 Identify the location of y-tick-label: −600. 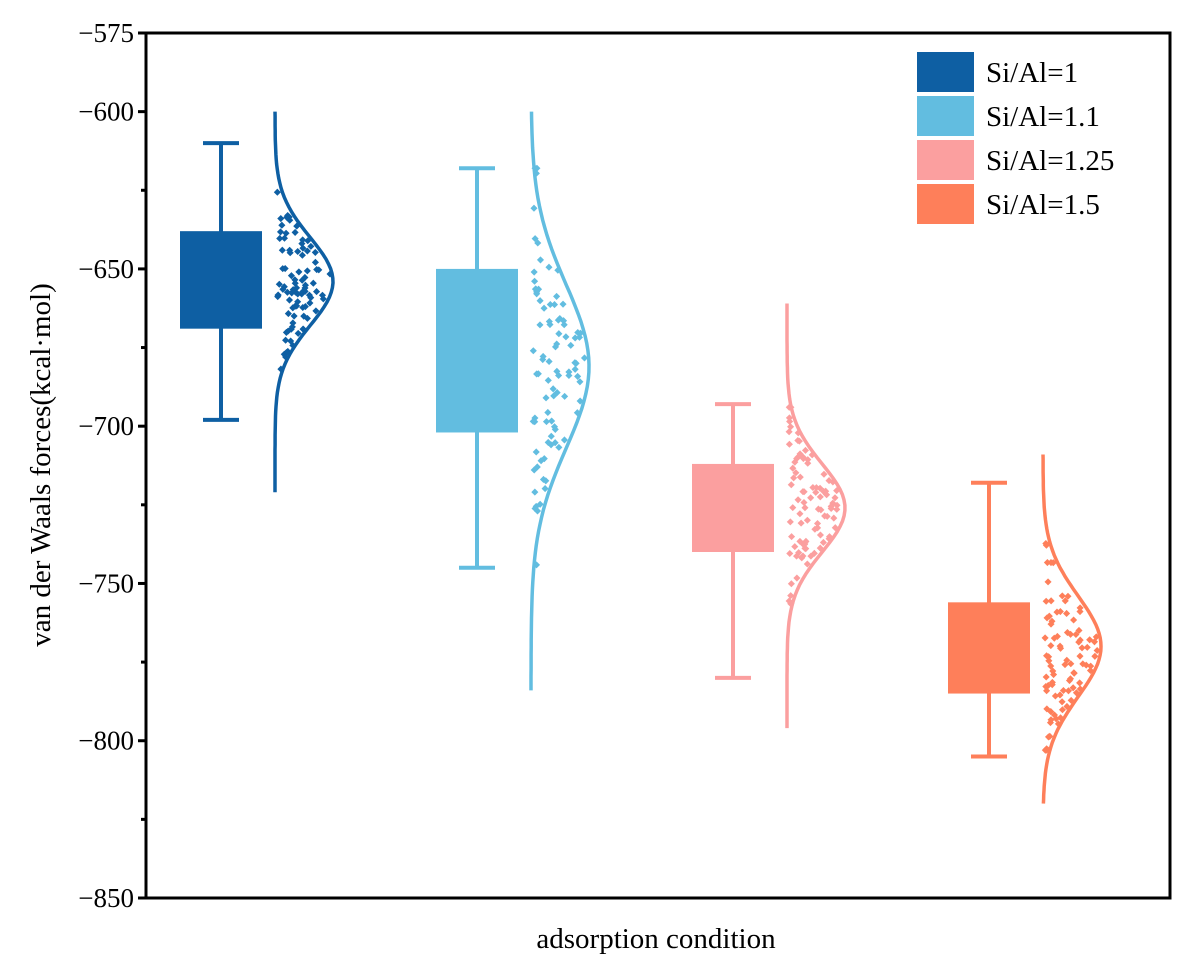
(106, 112).